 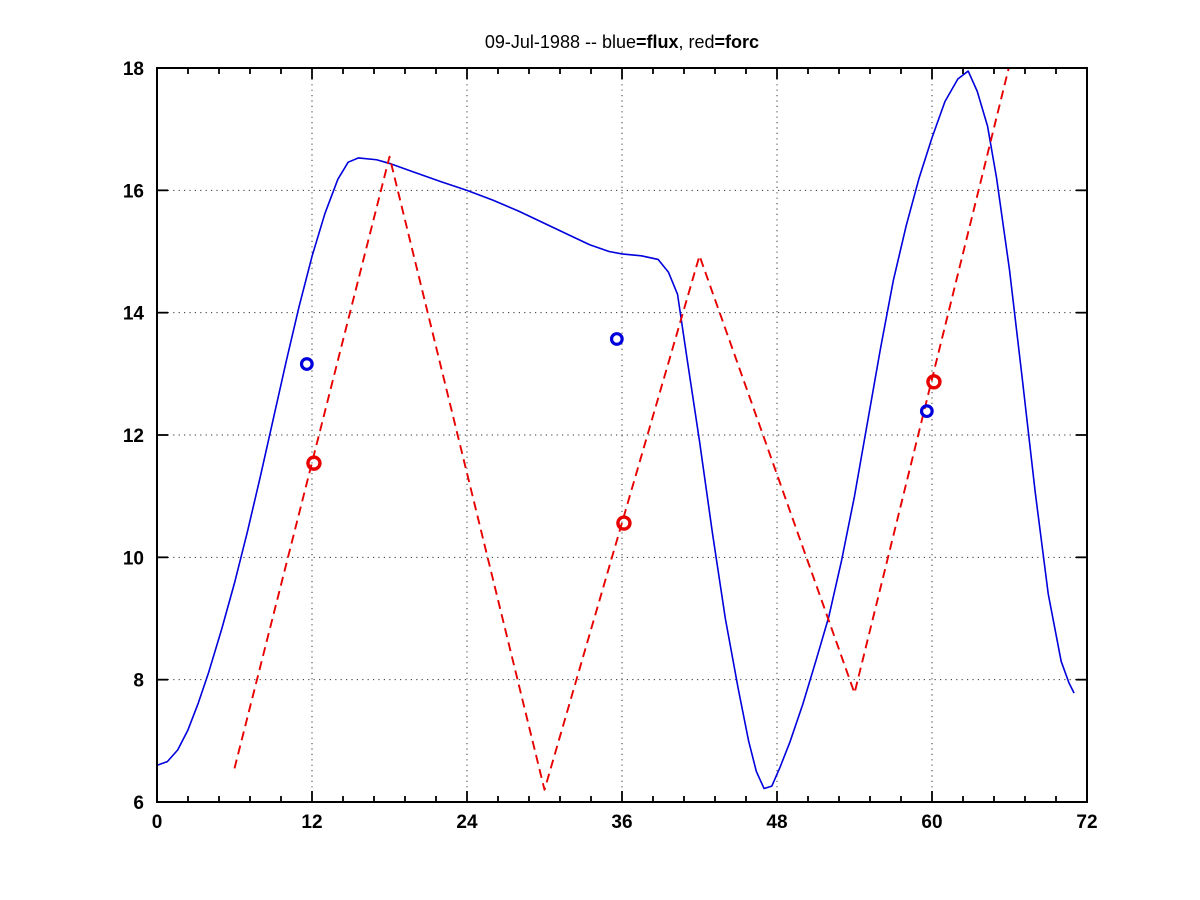 I want to click on x-tick-label: 72, so click(x=1086, y=822).